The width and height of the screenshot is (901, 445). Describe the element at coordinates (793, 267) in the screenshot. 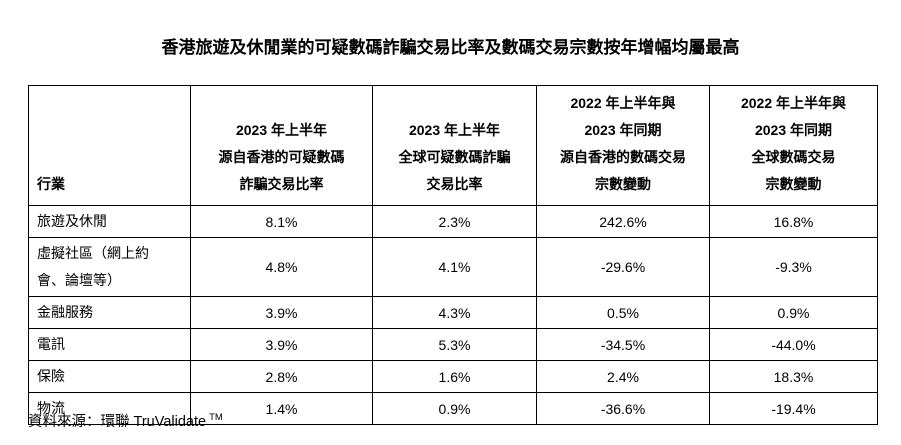

I see `value-cell: -9.3%` at that location.